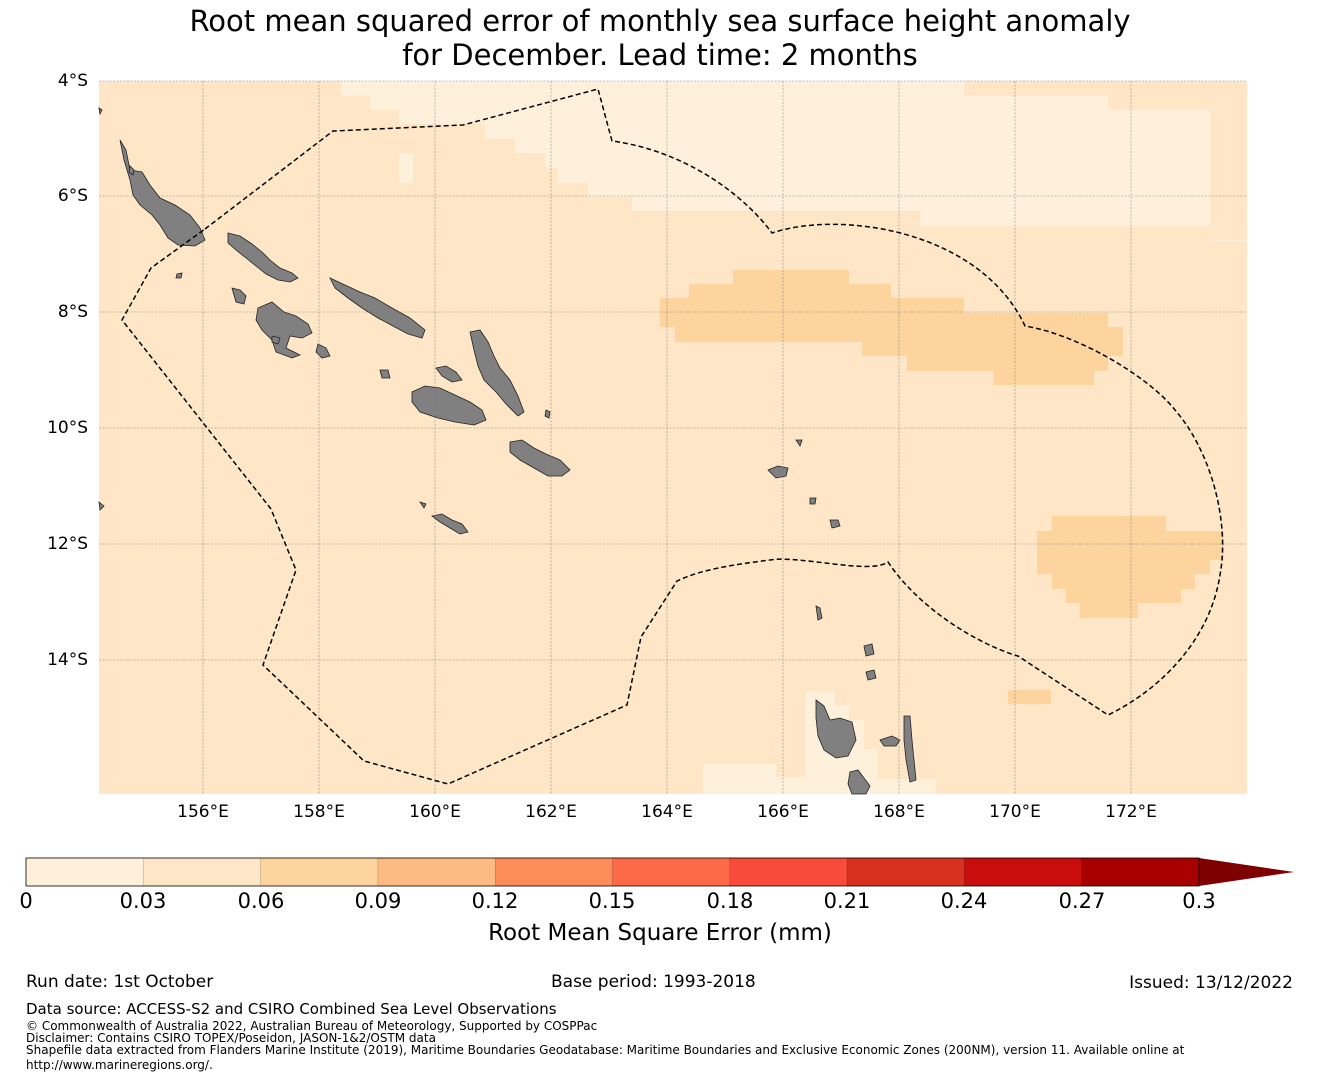 The height and width of the screenshot is (1080, 1320). What do you see at coordinates (1211, 983) in the screenshot?
I see `issued-date: Issued: 13/12/2022` at bounding box center [1211, 983].